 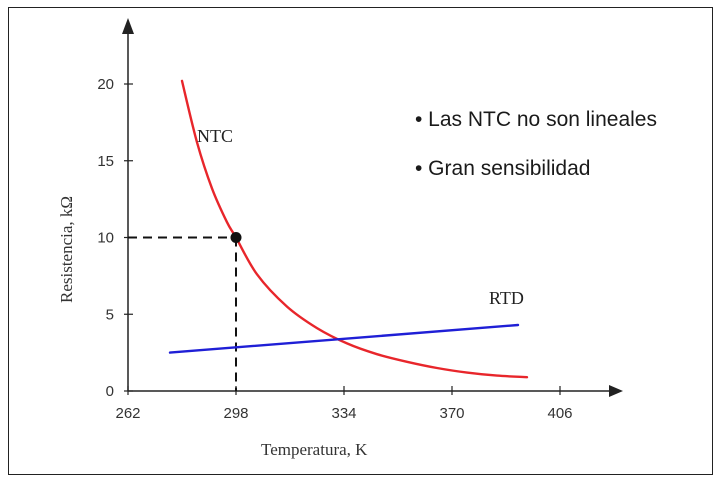 I want to click on y-axis-arrow-icon, so click(x=128, y=26).